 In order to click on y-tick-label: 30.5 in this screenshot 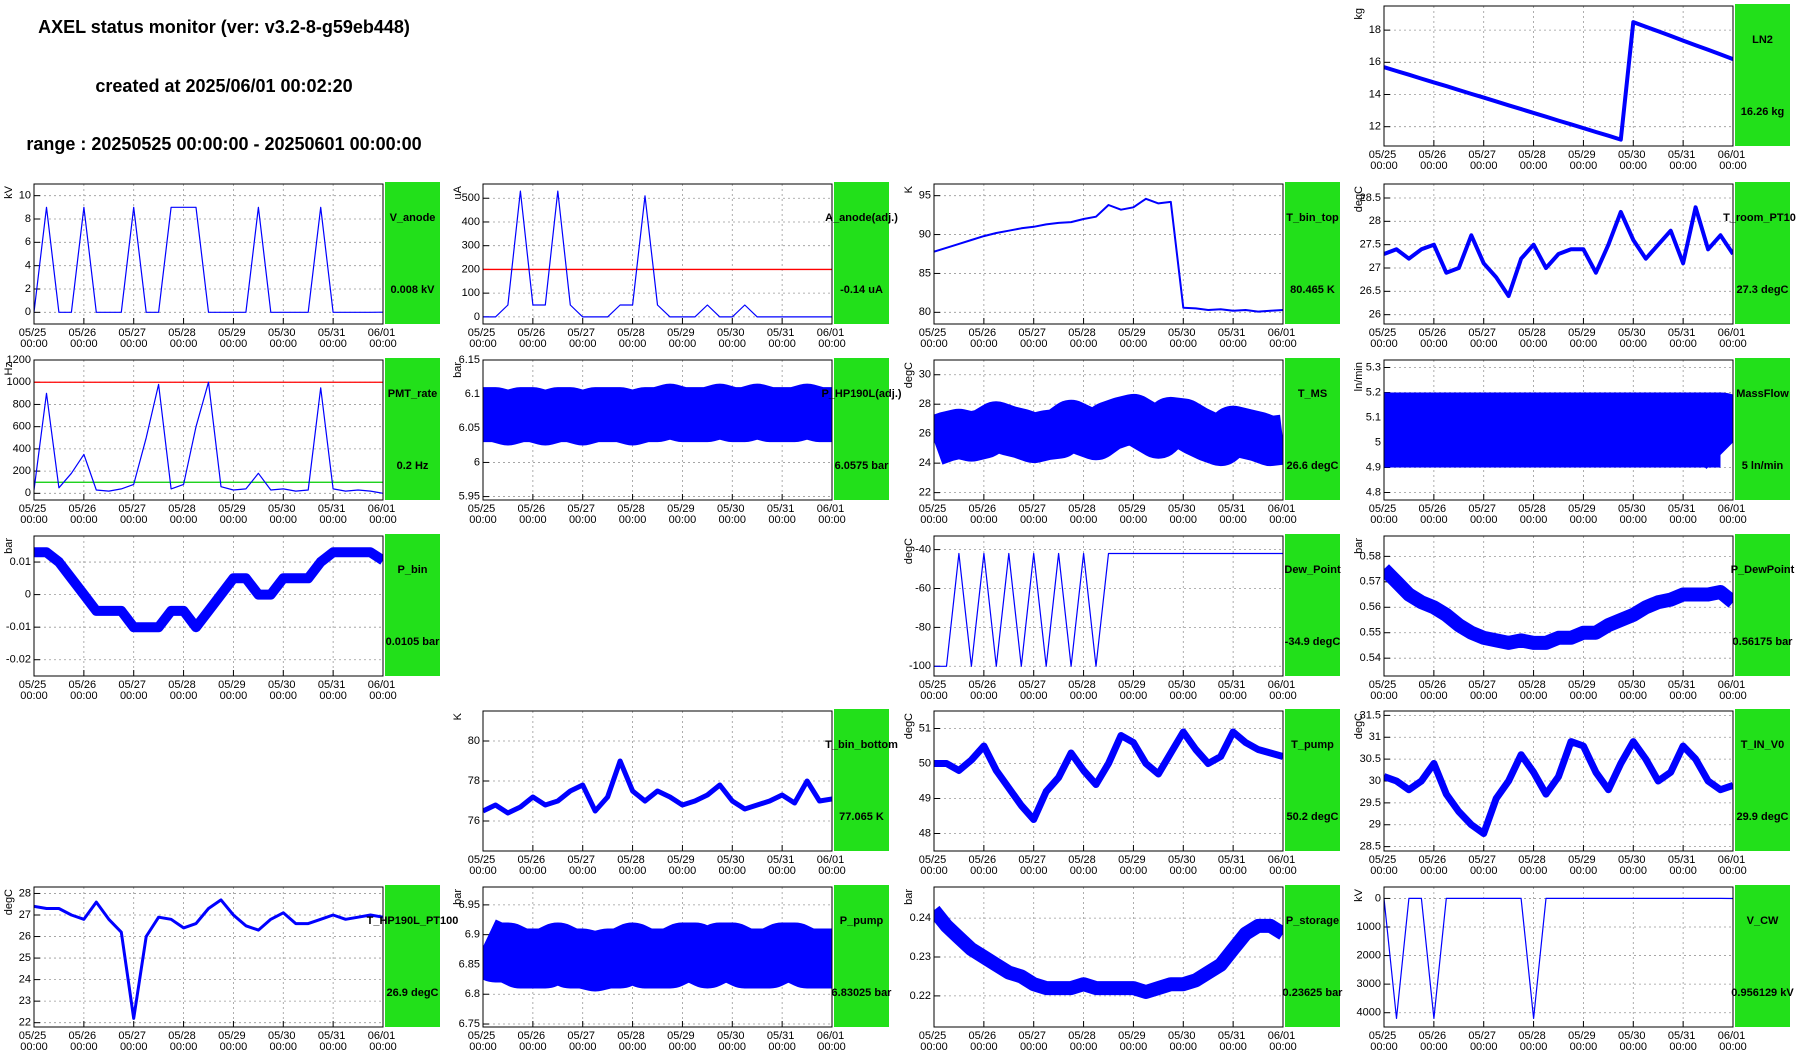, I will do `click(1370, 759)`.